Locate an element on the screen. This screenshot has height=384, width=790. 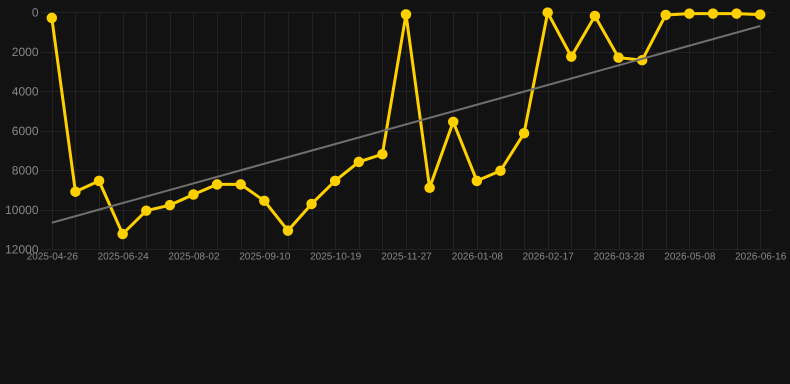
y-tick-label: 6000 is located at coordinates (25, 131).